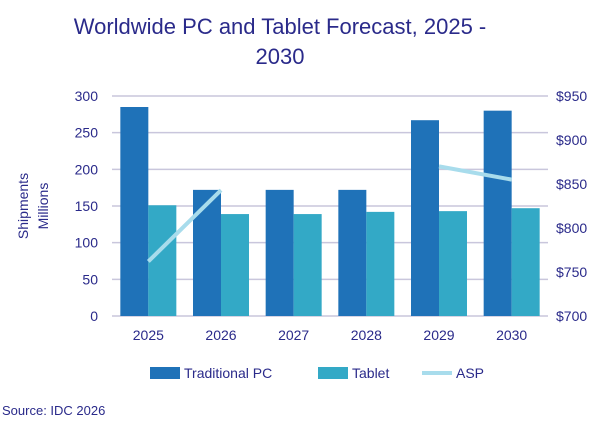  Describe the element at coordinates (470, 373) in the screenshot. I see `legend-label: ASP` at that location.